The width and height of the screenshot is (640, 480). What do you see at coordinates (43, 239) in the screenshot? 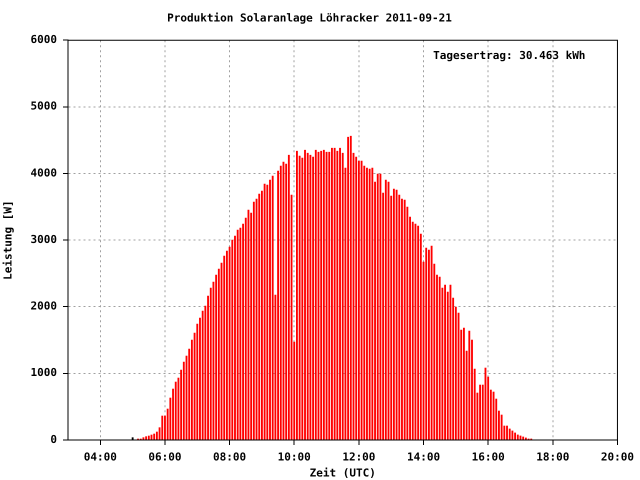
I see `y-tick-label: 3000` at bounding box center [43, 239].